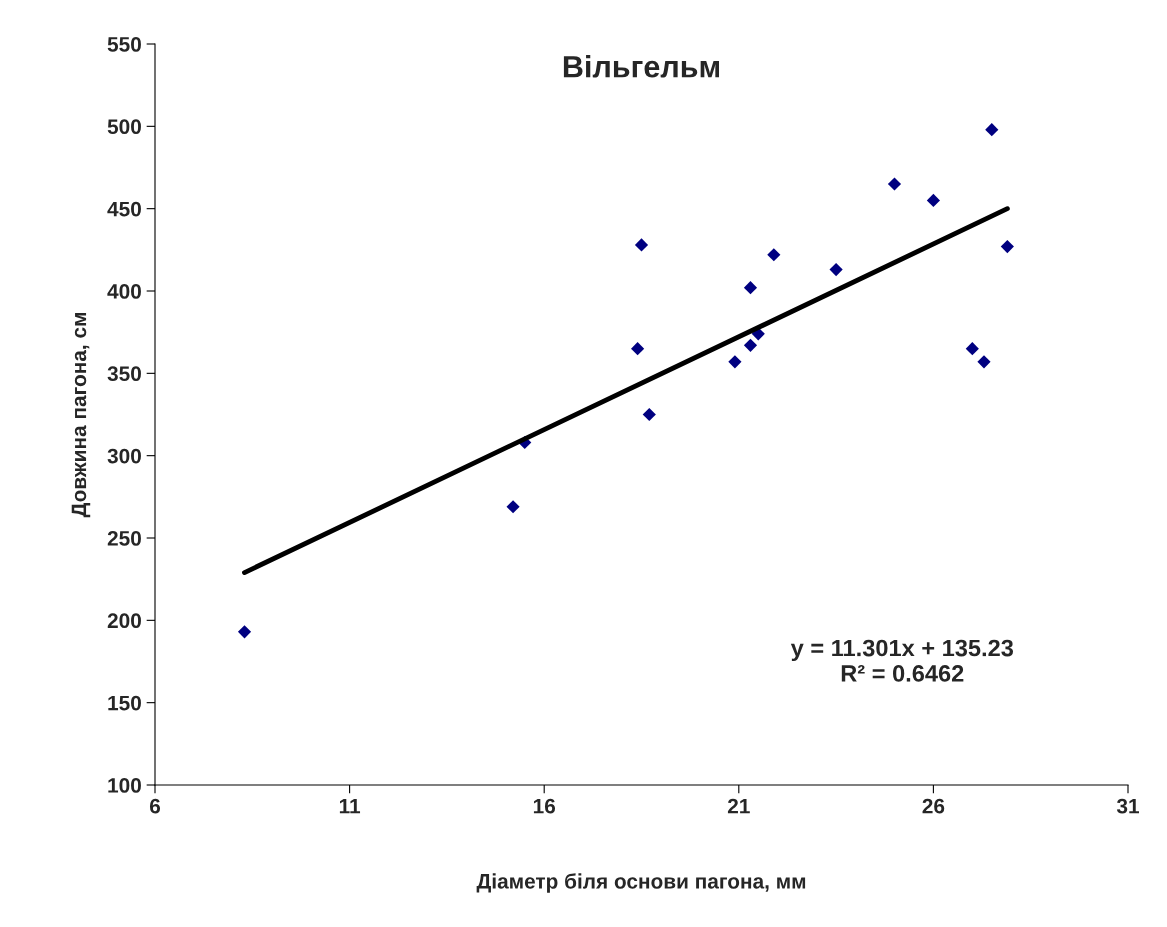 The width and height of the screenshot is (1167, 927). I want to click on y-tick-label: 450, so click(124, 209).